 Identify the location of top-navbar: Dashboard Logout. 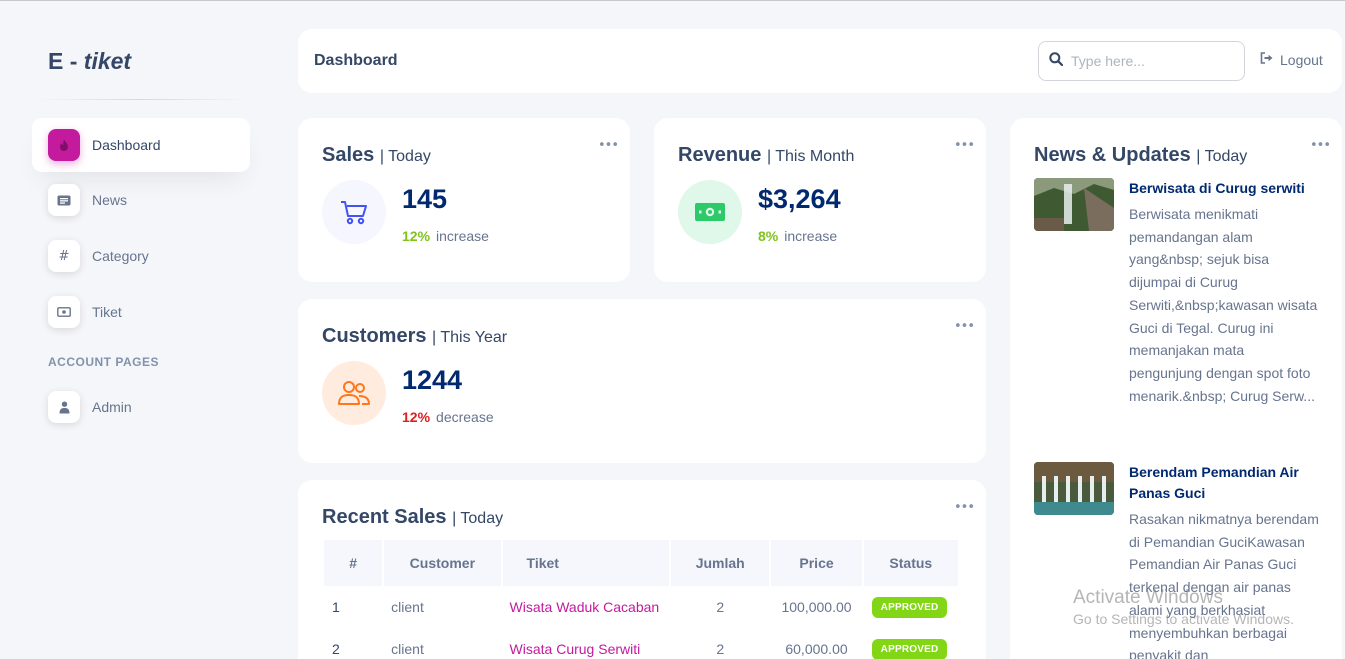
(820, 61).